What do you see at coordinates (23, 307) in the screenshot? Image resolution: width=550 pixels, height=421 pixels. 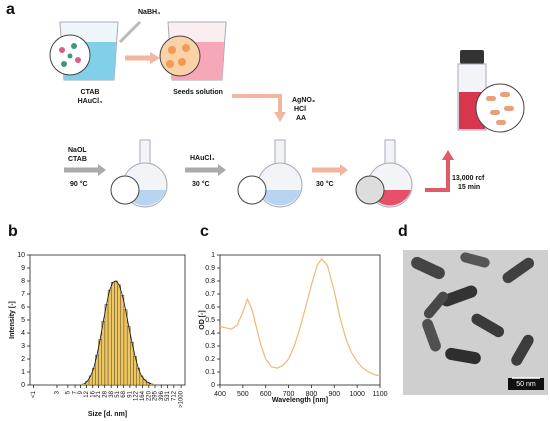 I see `y-tick-label: 6` at bounding box center [23, 307].